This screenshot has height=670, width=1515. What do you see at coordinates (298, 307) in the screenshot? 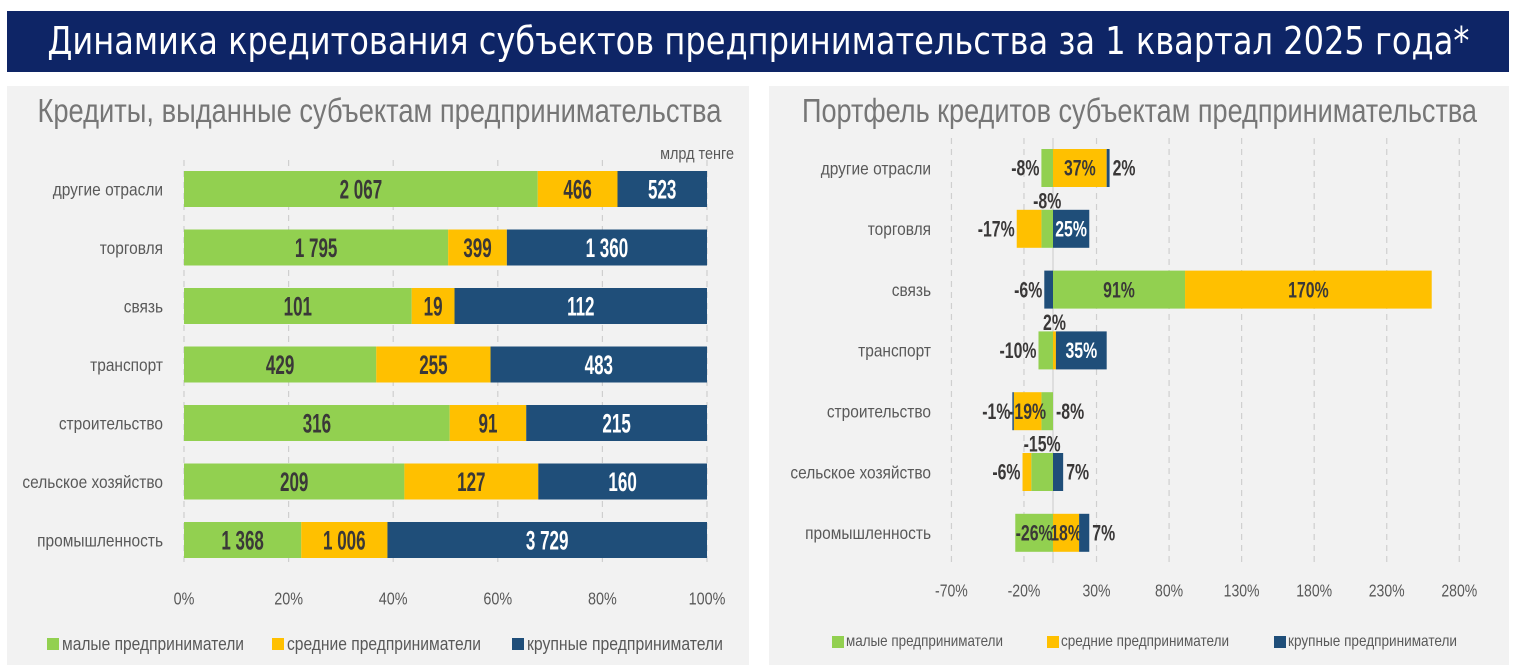
I see `data-label: 101` at bounding box center [298, 307].